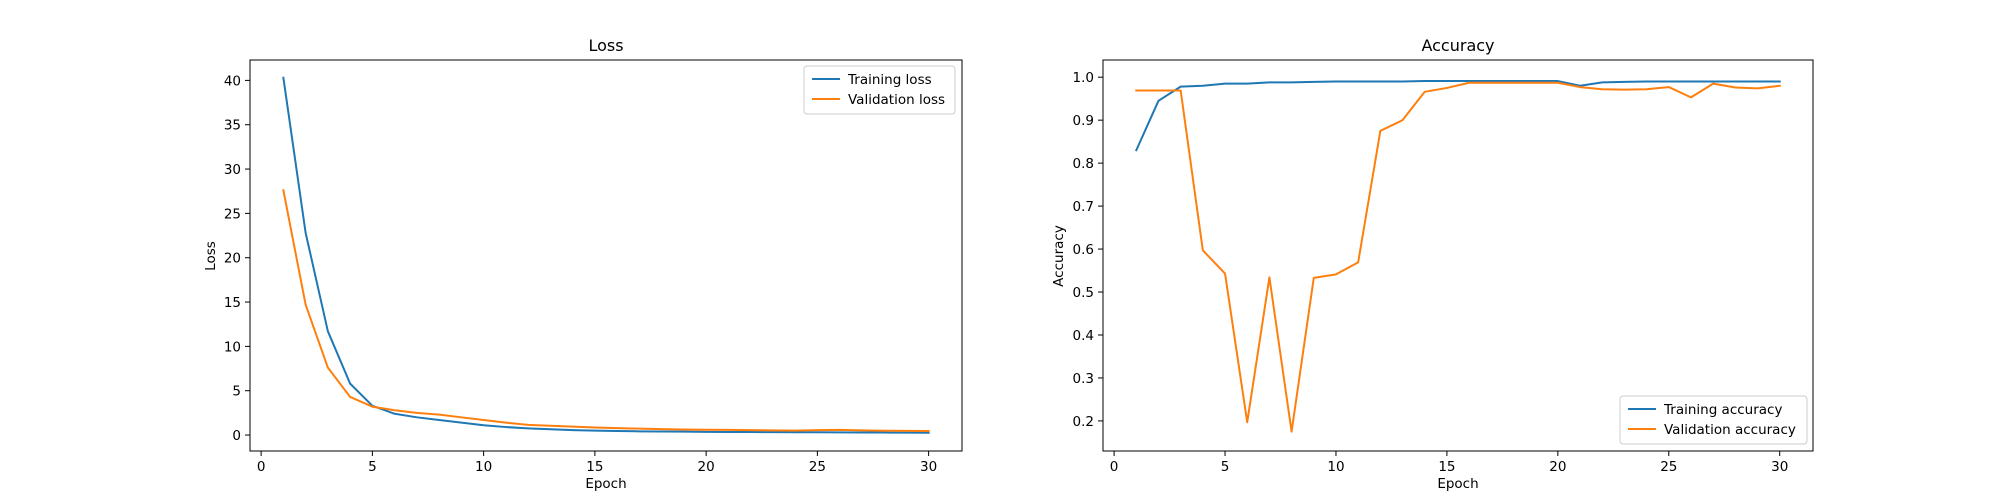 The width and height of the screenshot is (2000, 500). Describe the element at coordinates (1114, 467) in the screenshot. I see `accuracy-xtick-label: 0` at that location.